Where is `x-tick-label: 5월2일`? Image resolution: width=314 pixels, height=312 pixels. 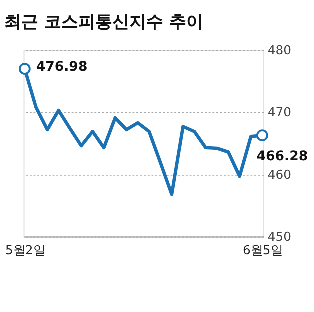
x-tick-label: 5월2일 is located at coordinates (26, 250).